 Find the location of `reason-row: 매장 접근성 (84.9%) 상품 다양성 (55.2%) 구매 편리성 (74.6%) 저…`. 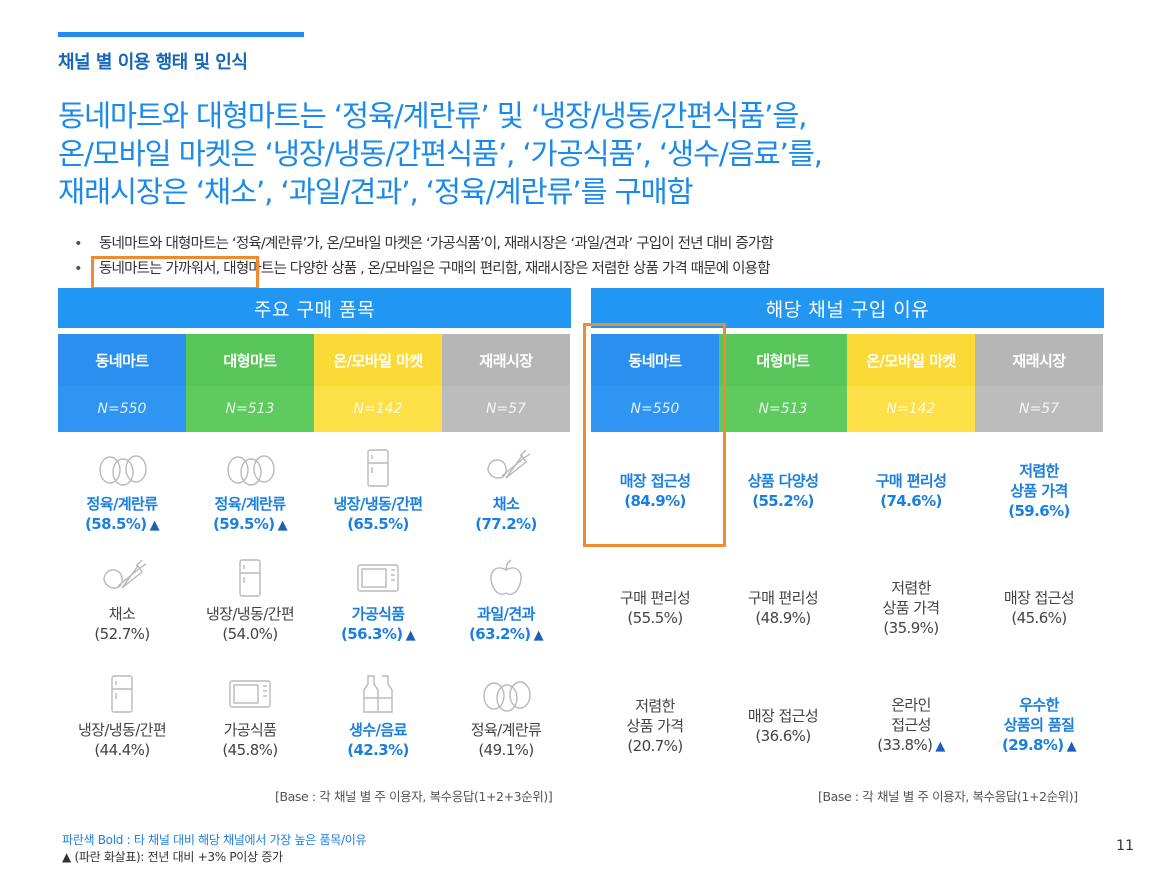

reason-row: 매장 접근성 (84.9%) 상품 다양성 (55.2%) 구매 편리성 (74.6%) 저… is located at coordinates (847, 491).